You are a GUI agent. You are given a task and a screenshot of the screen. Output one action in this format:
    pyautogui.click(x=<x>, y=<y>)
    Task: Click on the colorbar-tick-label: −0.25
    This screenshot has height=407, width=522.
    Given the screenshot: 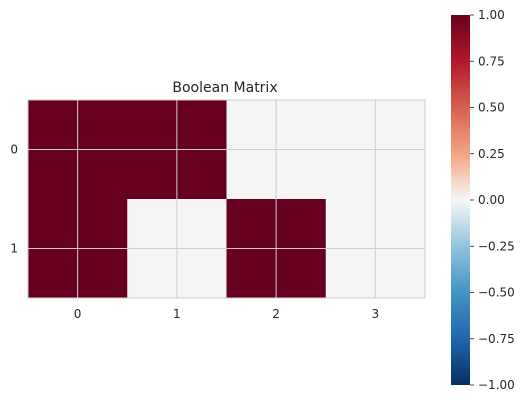 What is the action you would take?
    pyautogui.click(x=496, y=246)
    